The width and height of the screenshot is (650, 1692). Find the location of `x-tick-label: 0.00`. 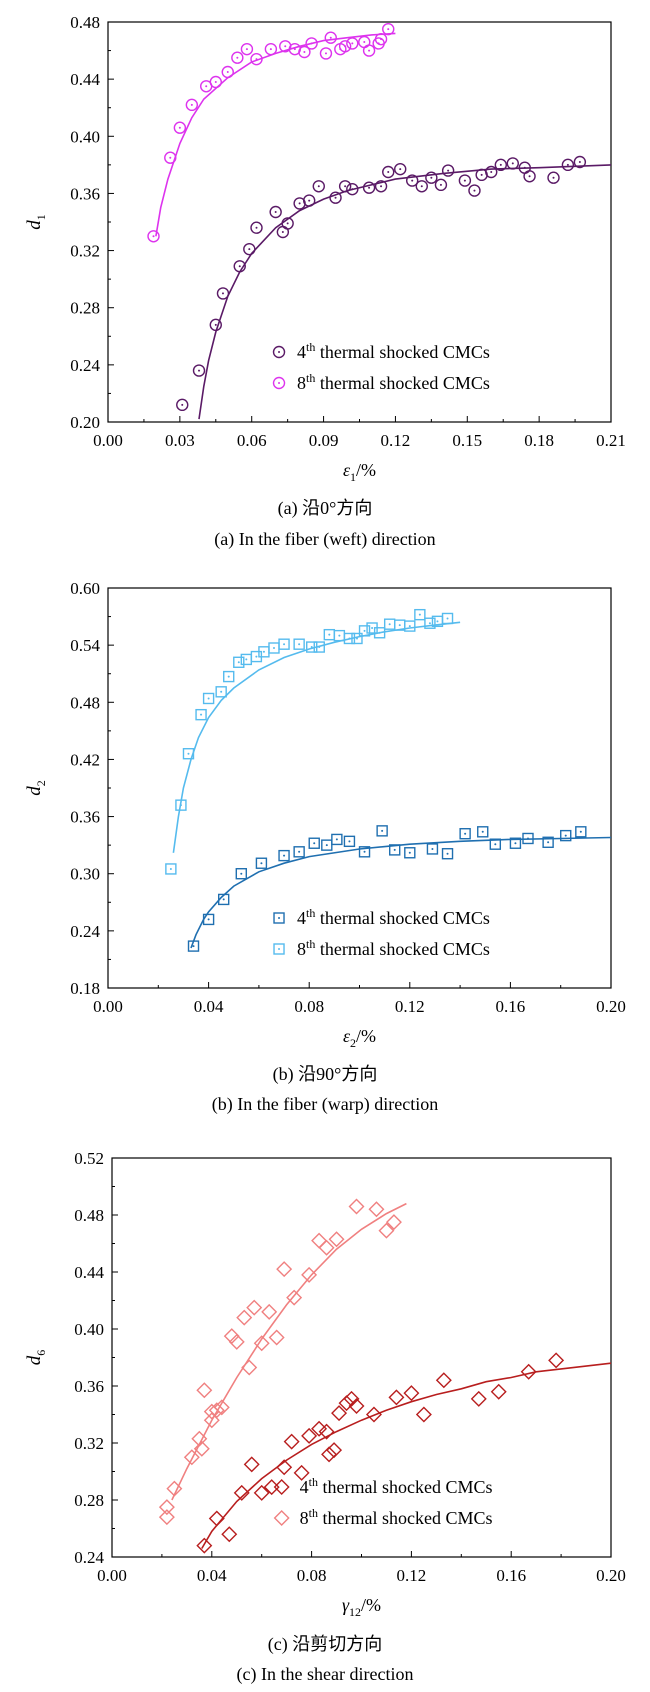

x-tick-label: 0.00 is located at coordinates (108, 1006).